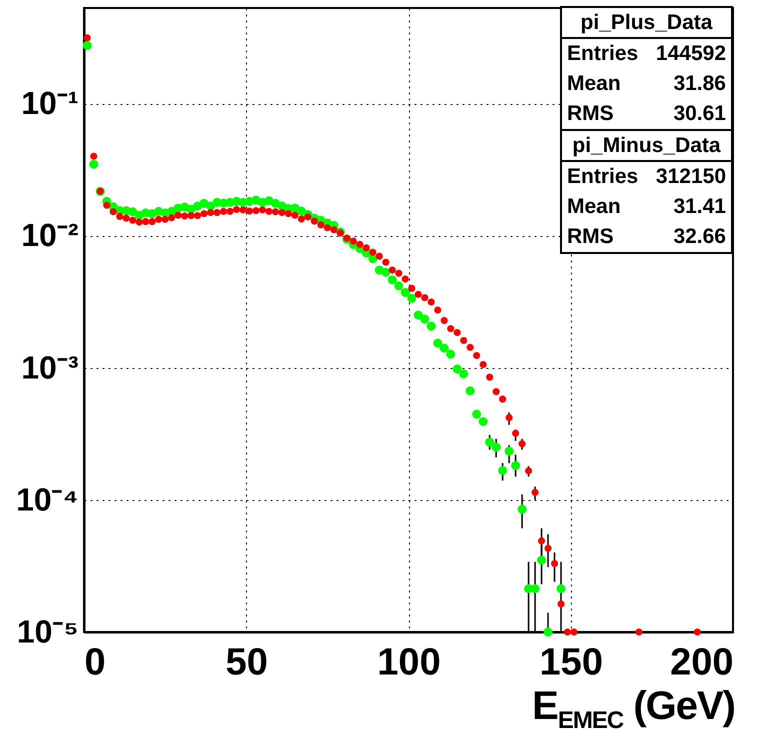  What do you see at coordinates (49, 367) in the screenshot?
I see `y-tick-label: 10⁻³` at bounding box center [49, 367].